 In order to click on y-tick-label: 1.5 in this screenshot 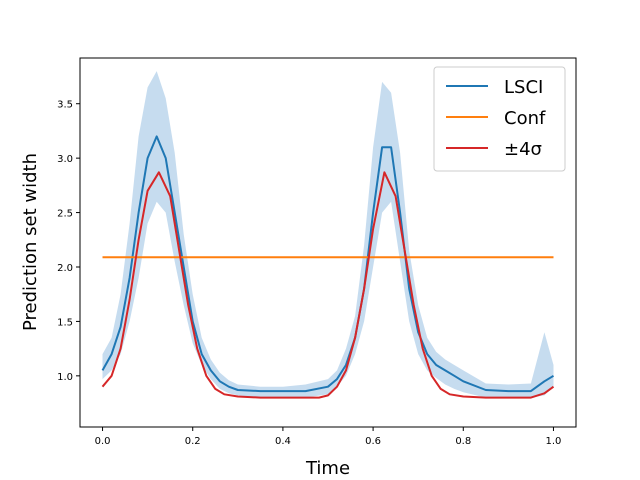, I will do `click(65, 322)`.